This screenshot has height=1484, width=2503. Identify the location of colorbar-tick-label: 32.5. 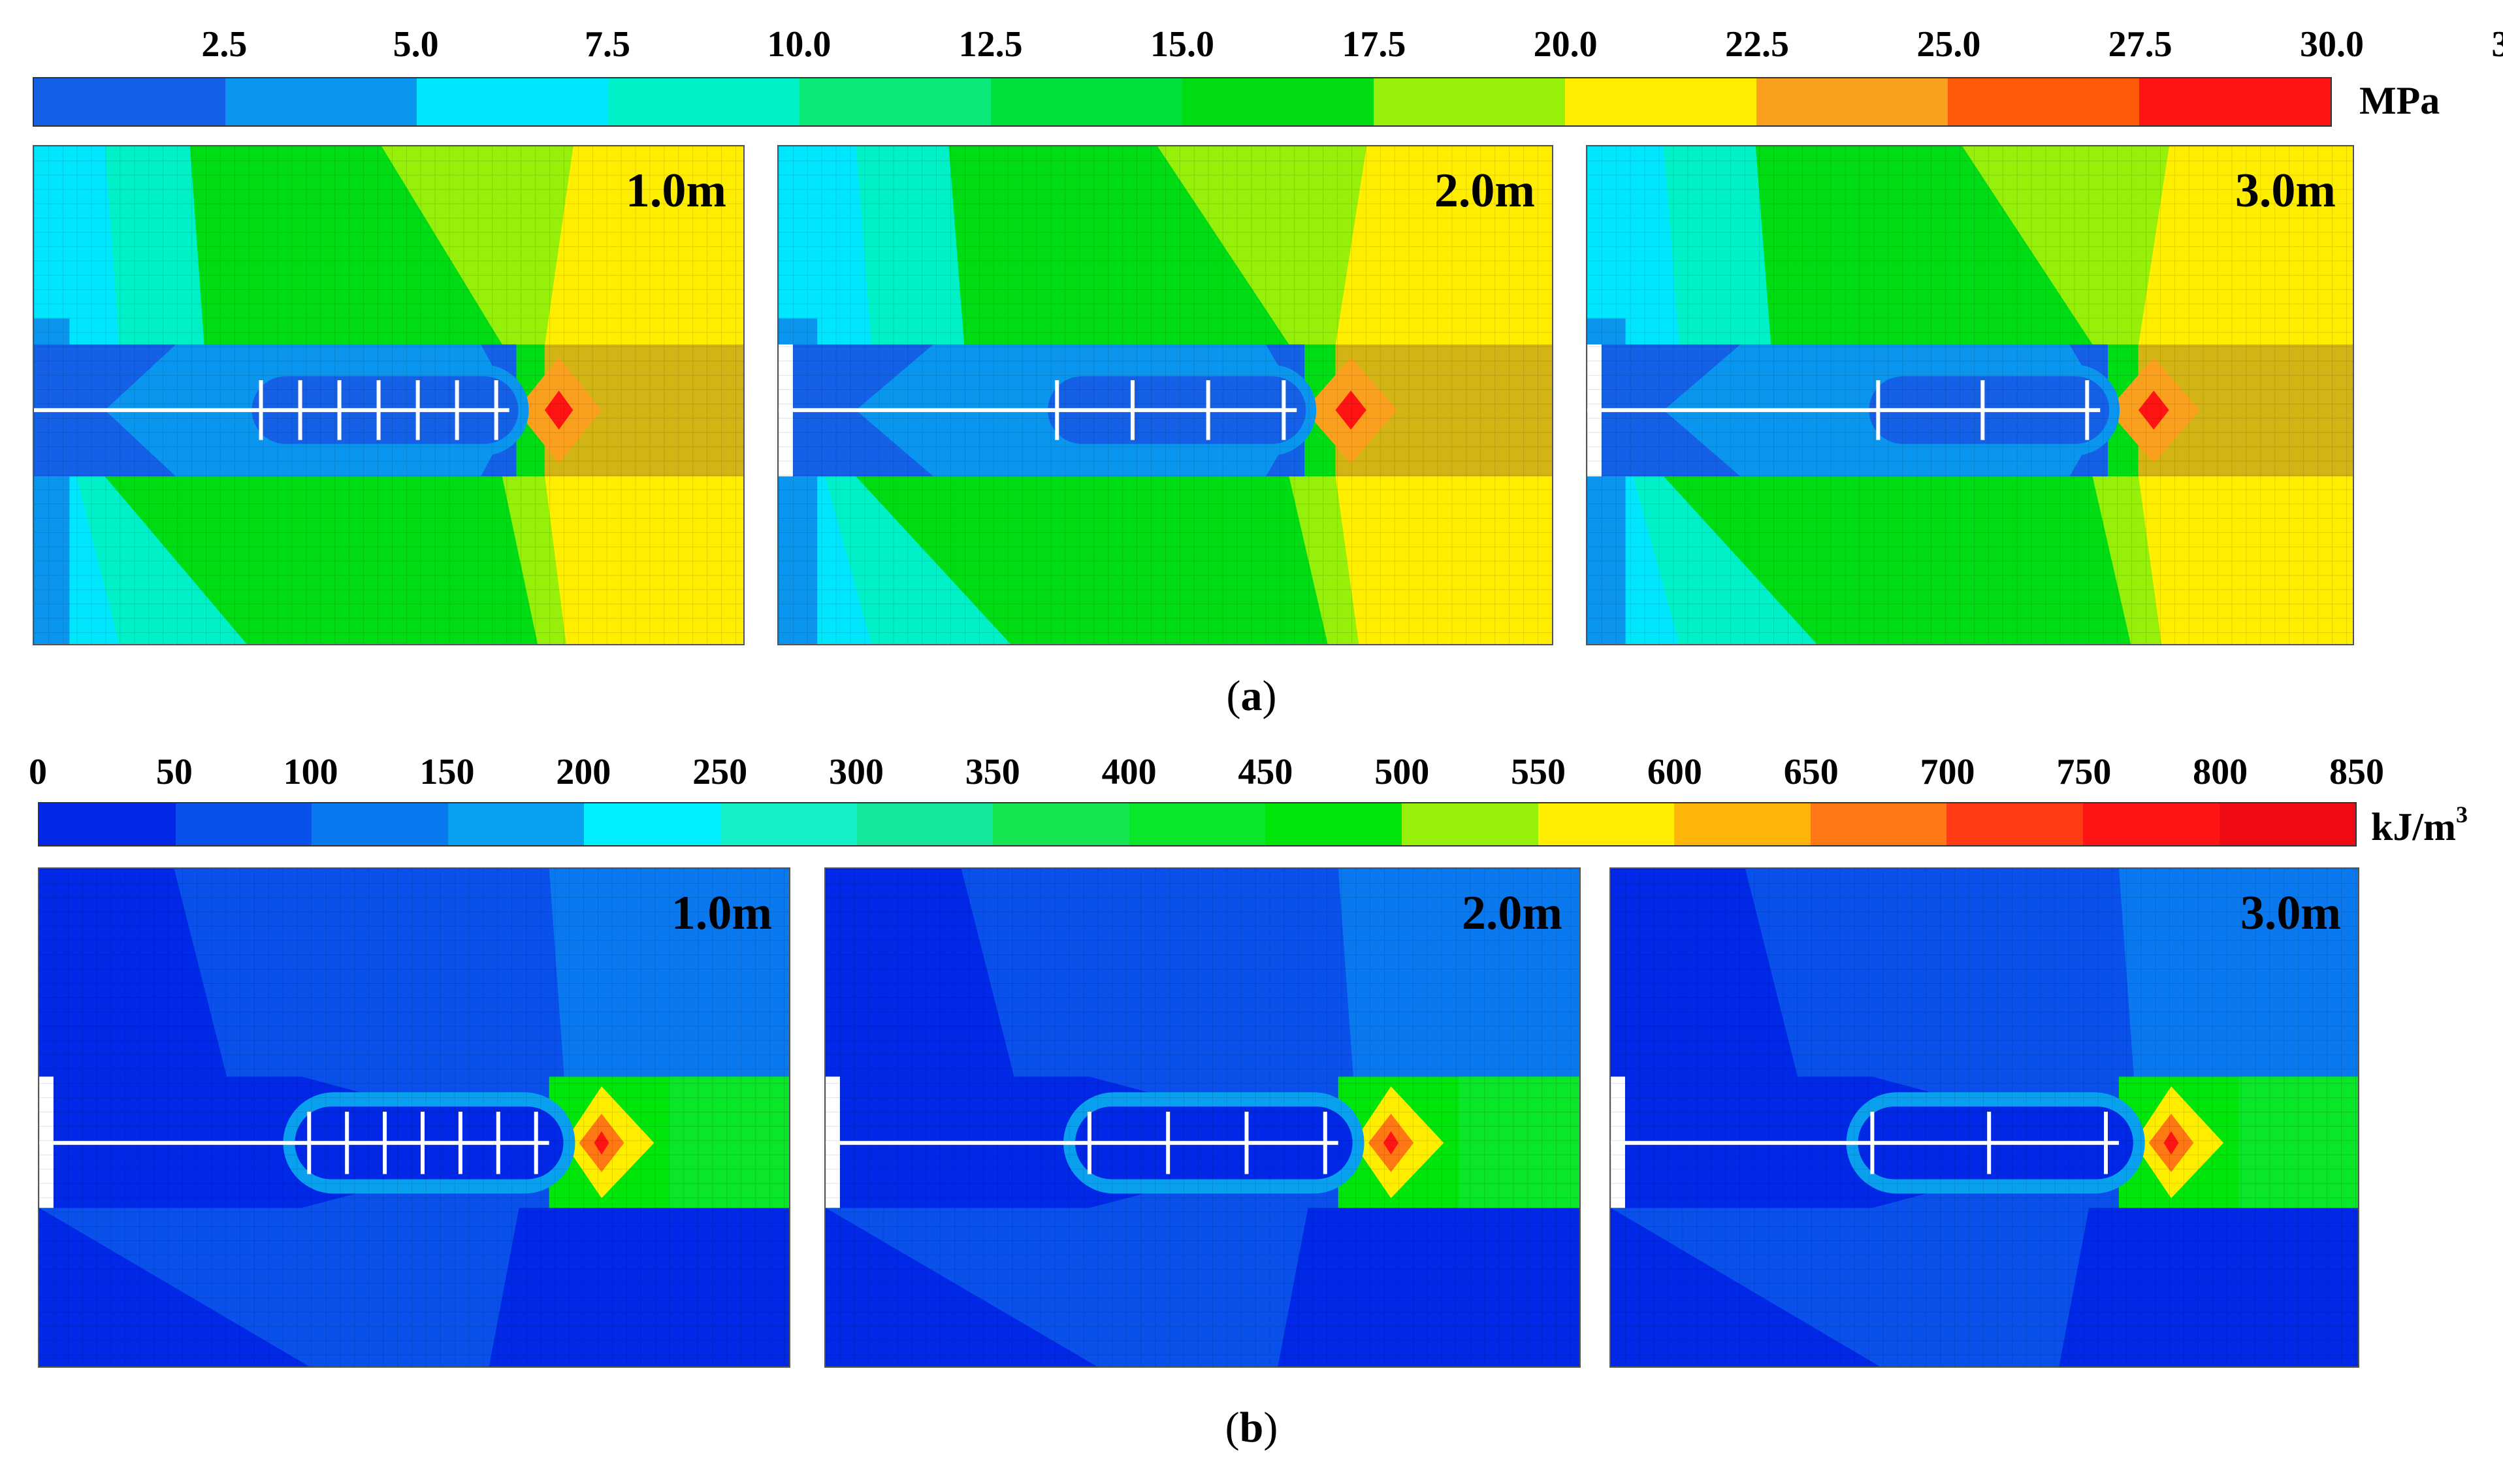
(2497, 44).